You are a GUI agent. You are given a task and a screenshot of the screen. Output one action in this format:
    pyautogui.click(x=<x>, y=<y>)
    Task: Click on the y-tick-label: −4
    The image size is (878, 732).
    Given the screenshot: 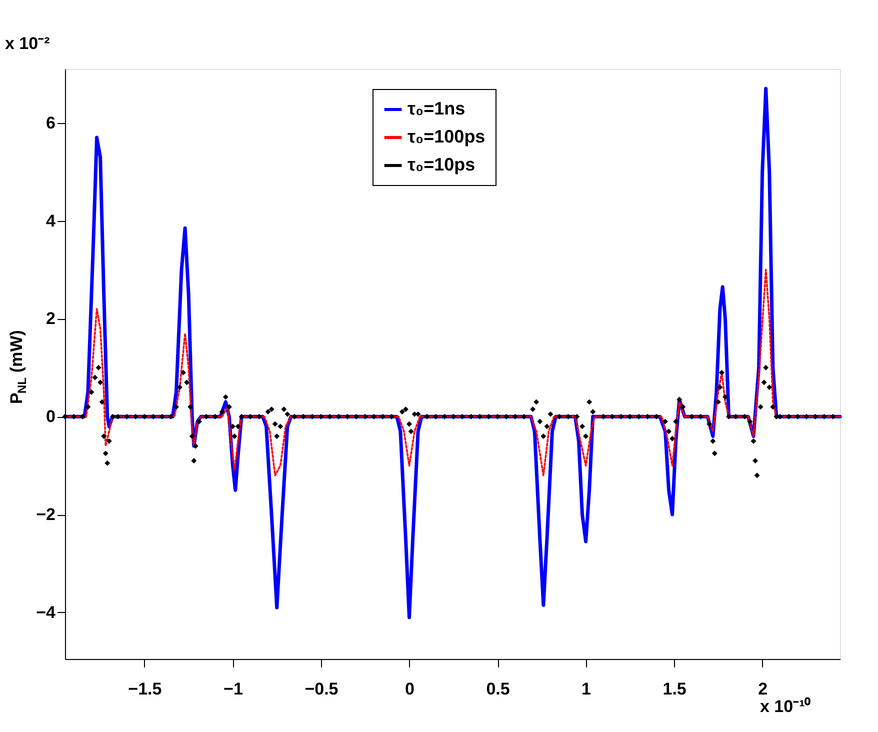 What is the action you would take?
    pyautogui.click(x=46, y=612)
    